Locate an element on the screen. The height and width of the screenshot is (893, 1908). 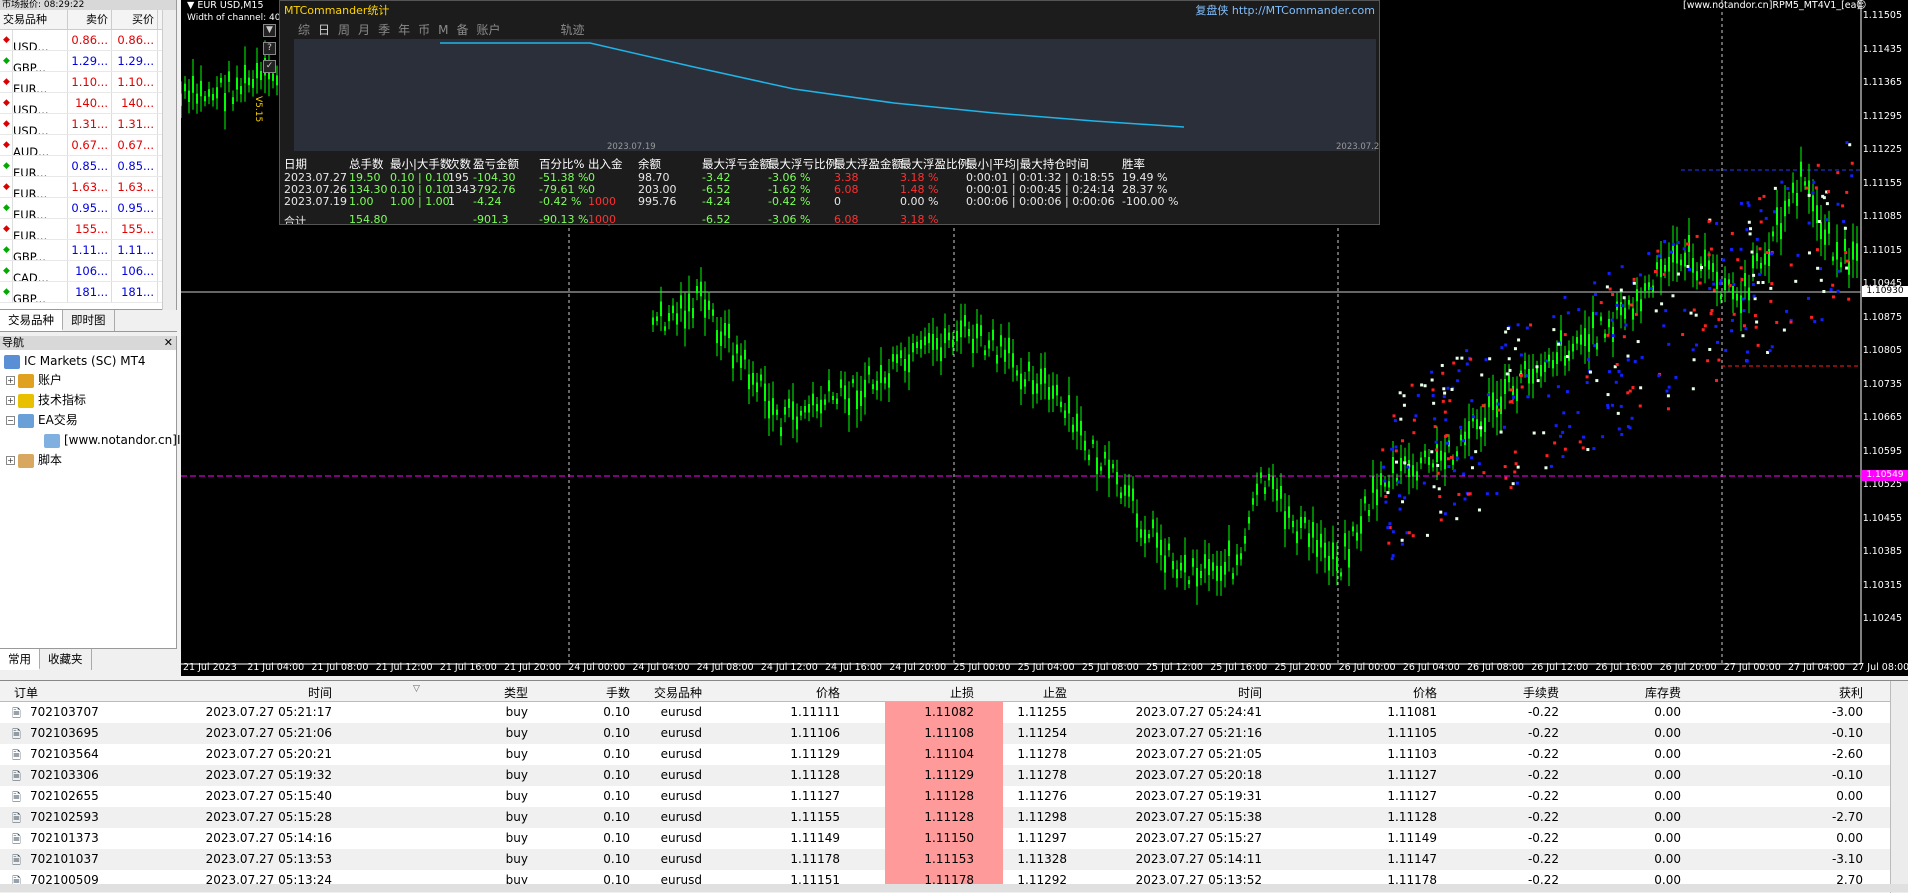
orders-col-header: 类型 is located at coordinates (515, 693).